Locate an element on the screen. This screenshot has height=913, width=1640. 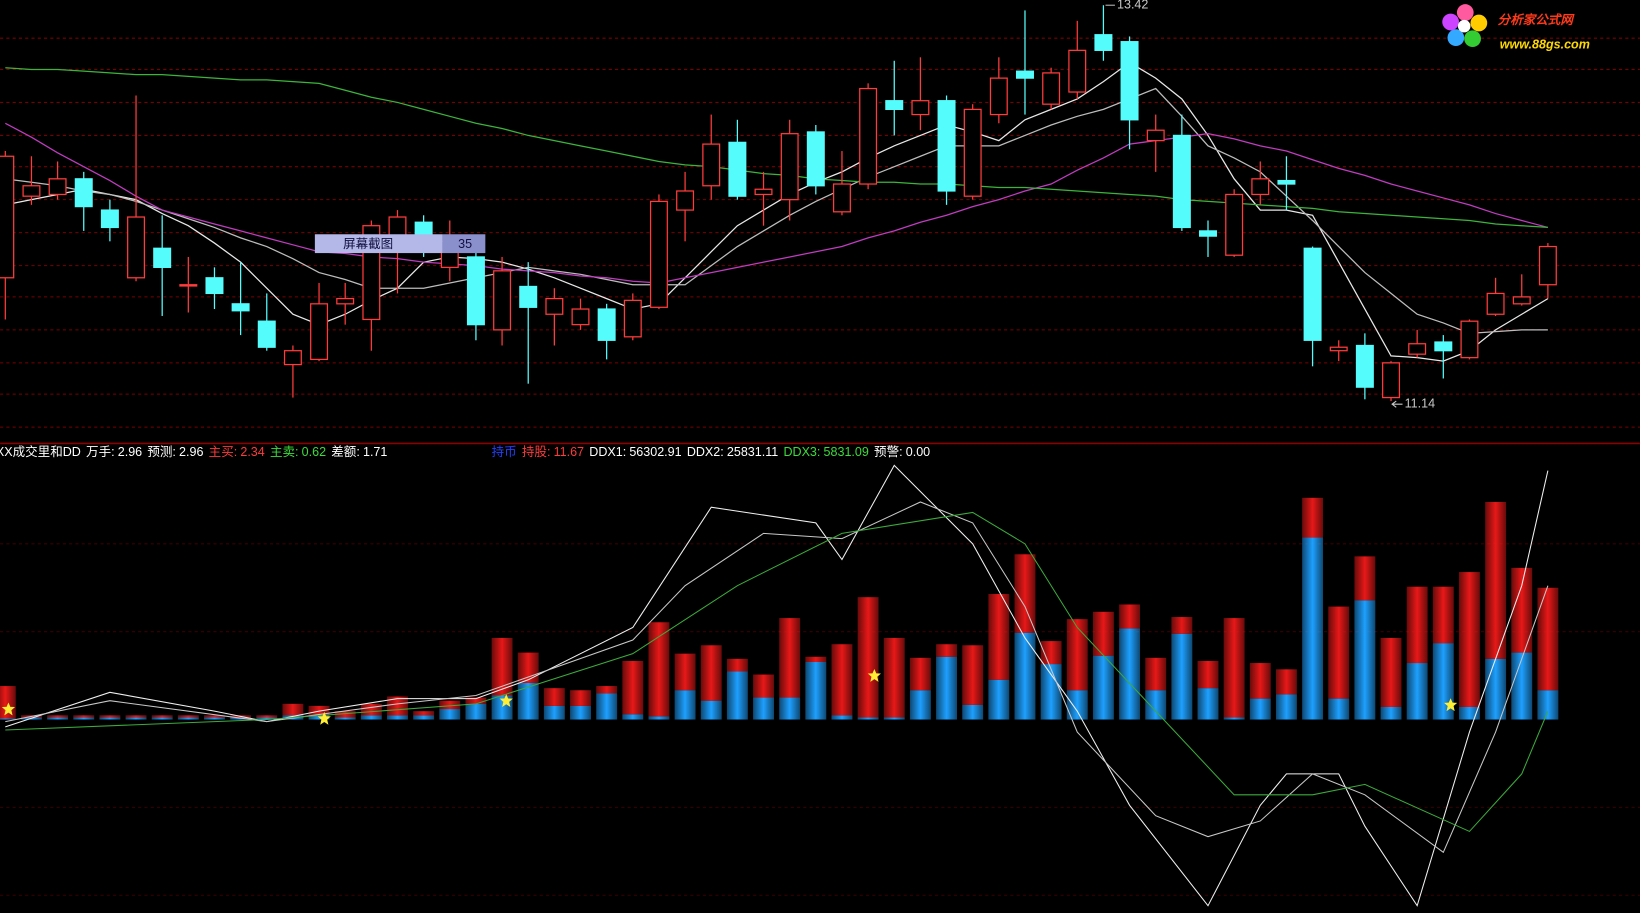
indicator-title: XX成交里和DD is located at coordinates (40, 451).